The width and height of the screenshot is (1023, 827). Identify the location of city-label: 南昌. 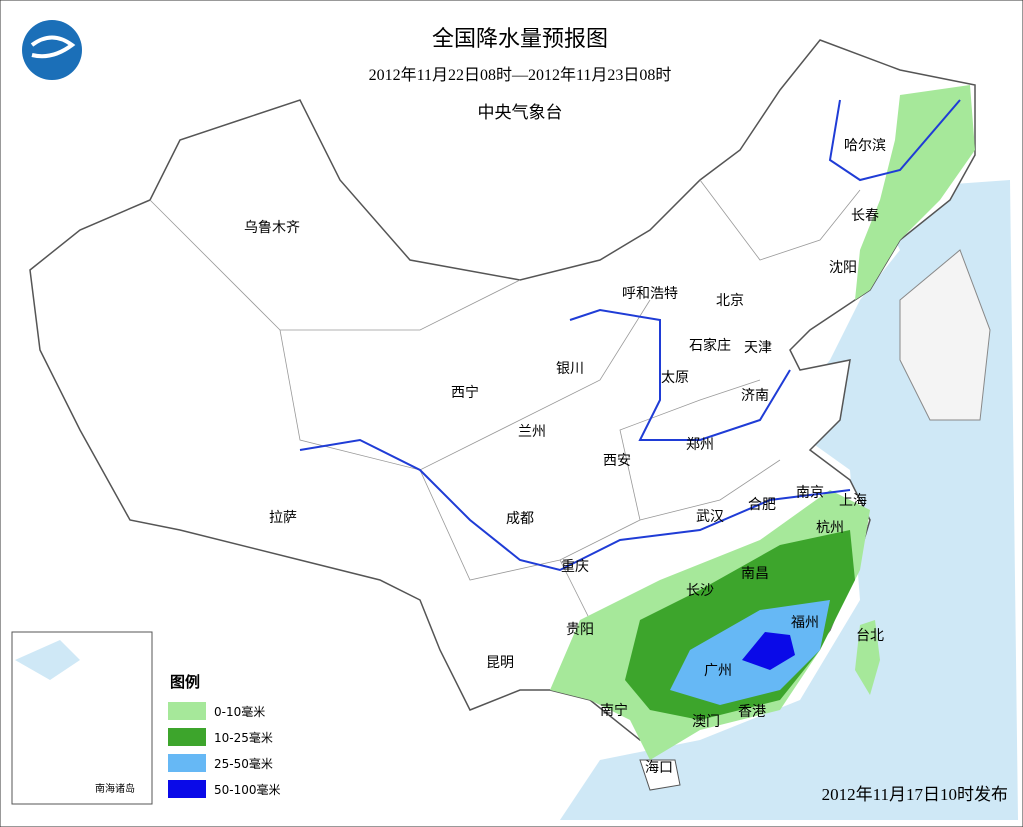
(755, 574).